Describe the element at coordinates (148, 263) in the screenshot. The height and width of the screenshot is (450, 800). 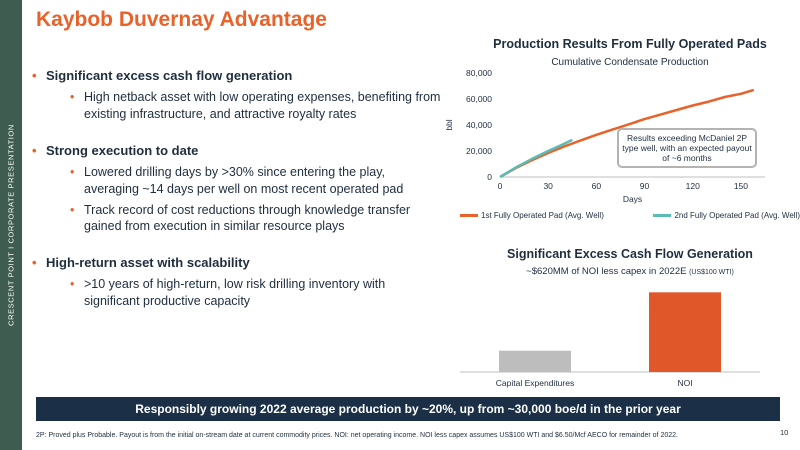
I see `bullet-text: High-return asset with scalability` at that location.